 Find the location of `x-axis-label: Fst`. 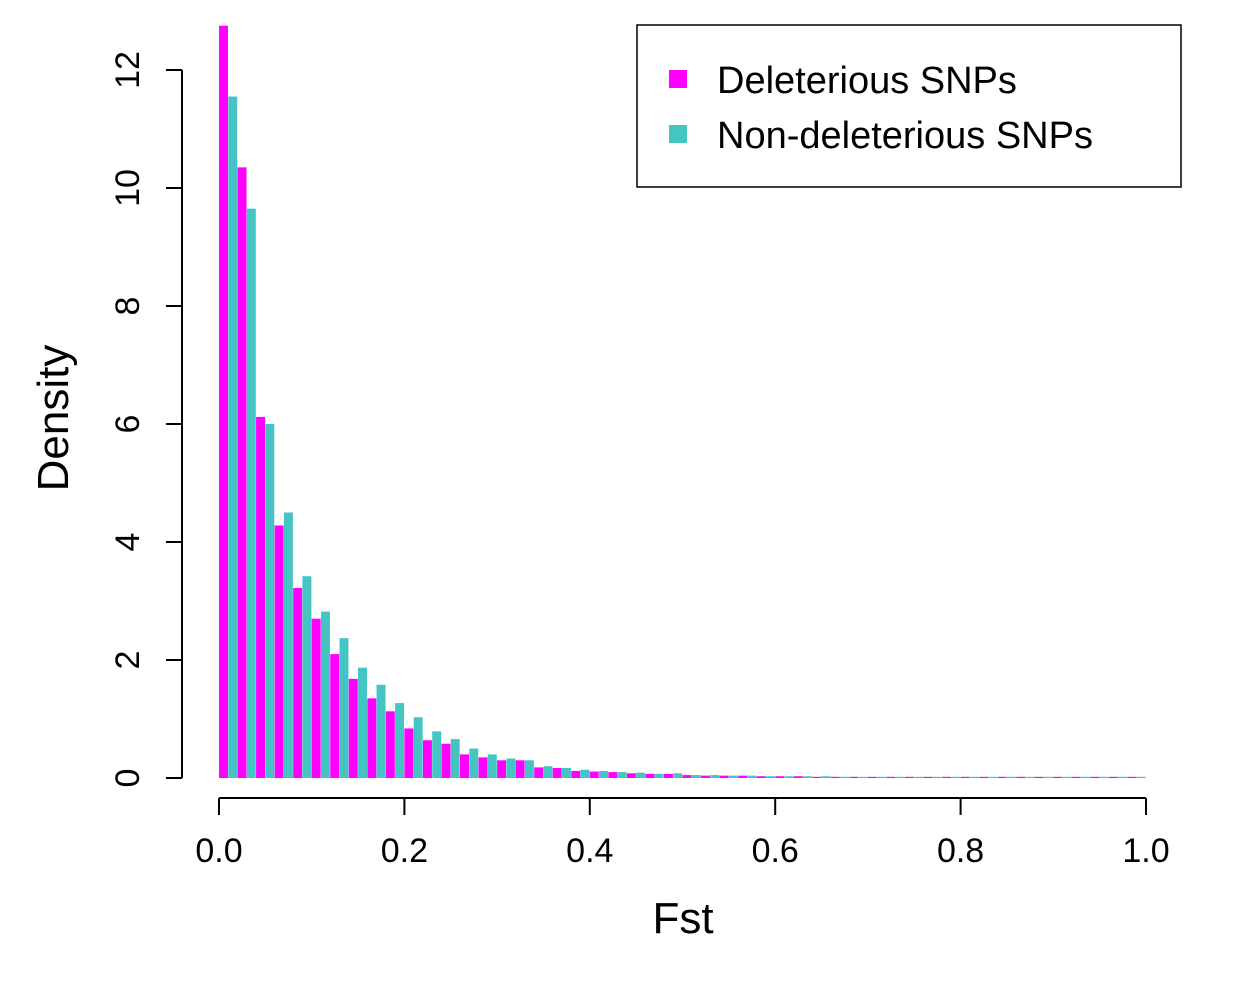

x-axis-label: Fst is located at coordinates (682, 918).